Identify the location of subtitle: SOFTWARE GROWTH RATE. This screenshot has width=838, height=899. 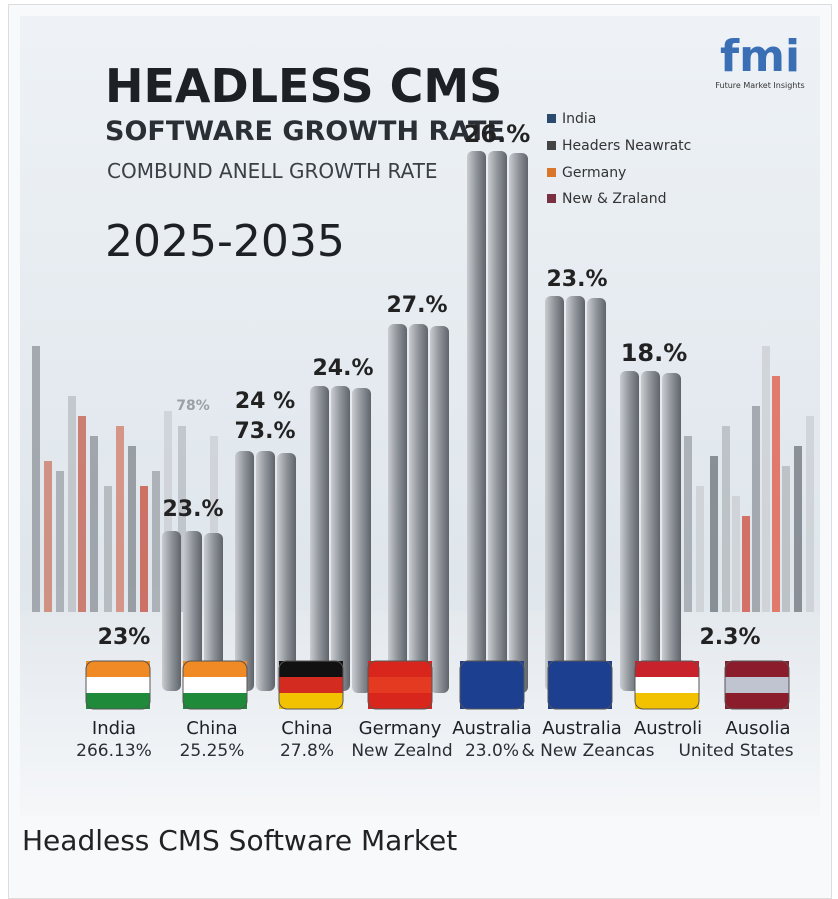
(305, 131).